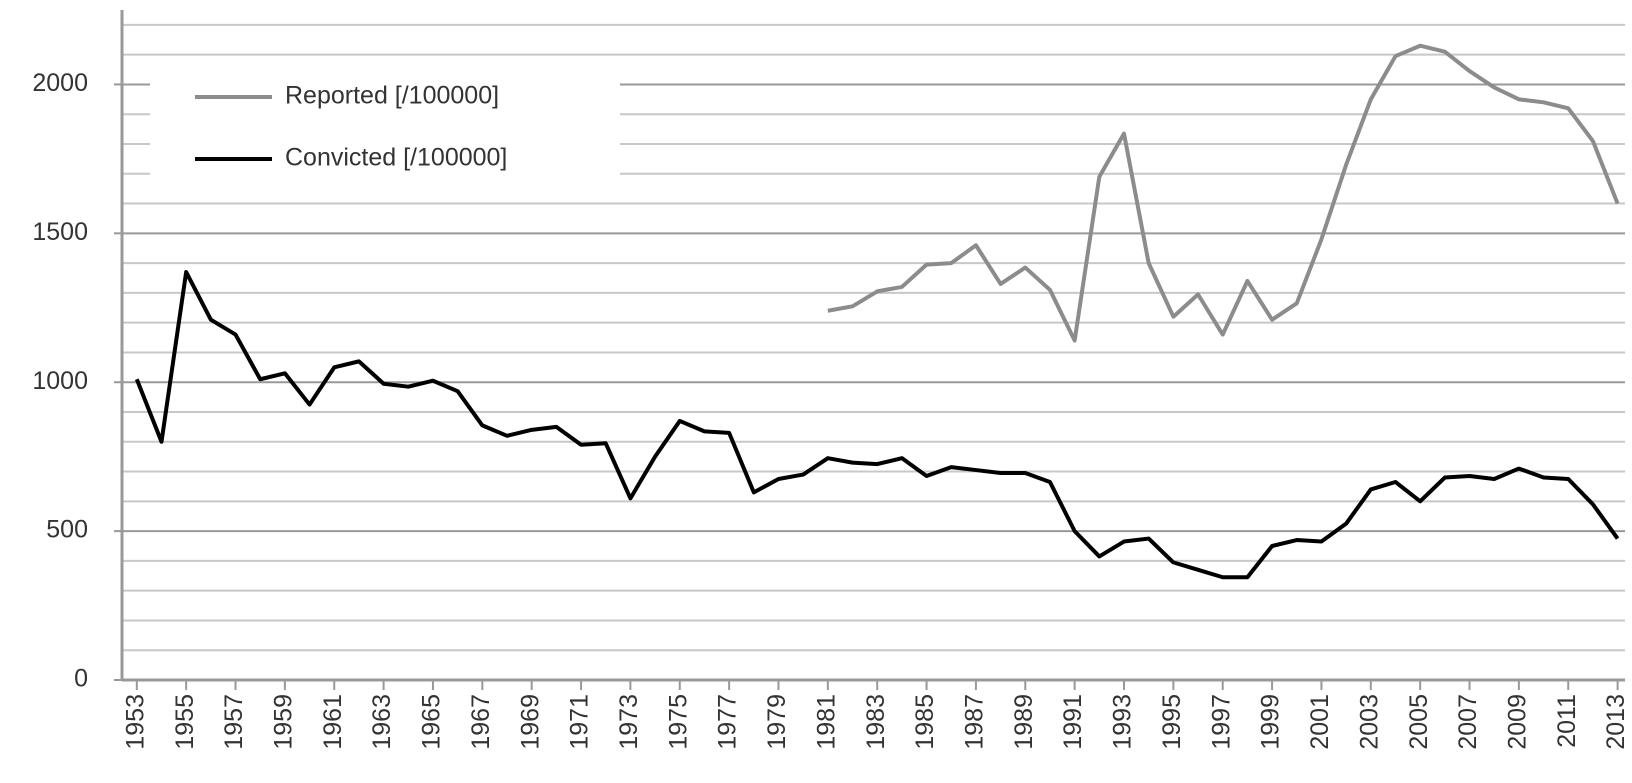 The height and width of the screenshot is (783, 1632). What do you see at coordinates (392, 96) in the screenshot?
I see `legend-label: Reported [/100000]` at bounding box center [392, 96].